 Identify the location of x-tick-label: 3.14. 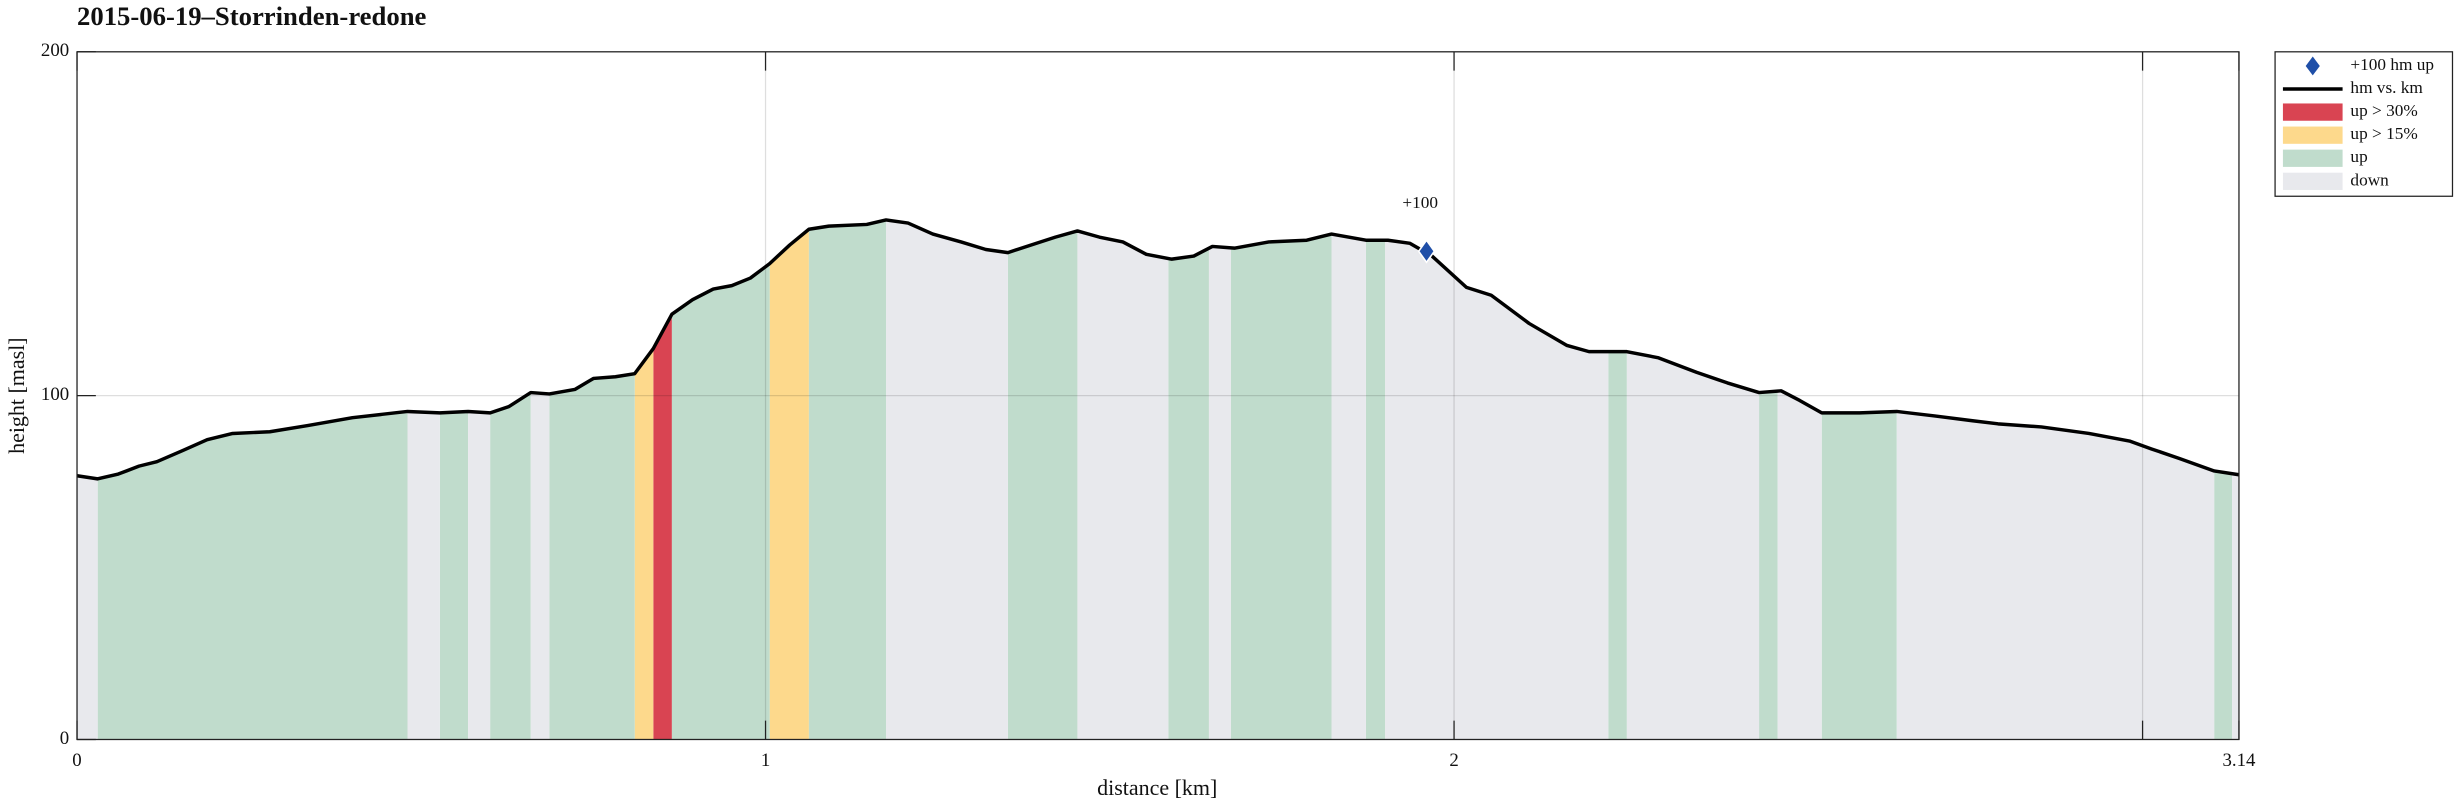
(2239, 760).